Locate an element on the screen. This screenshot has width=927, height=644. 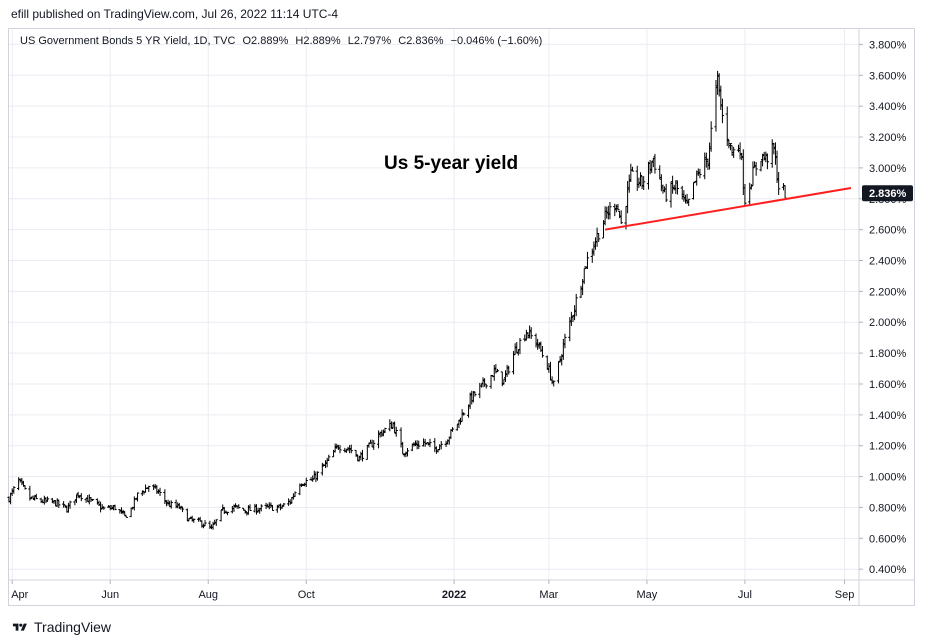
x-tick-label: Oct is located at coordinates (306, 595).